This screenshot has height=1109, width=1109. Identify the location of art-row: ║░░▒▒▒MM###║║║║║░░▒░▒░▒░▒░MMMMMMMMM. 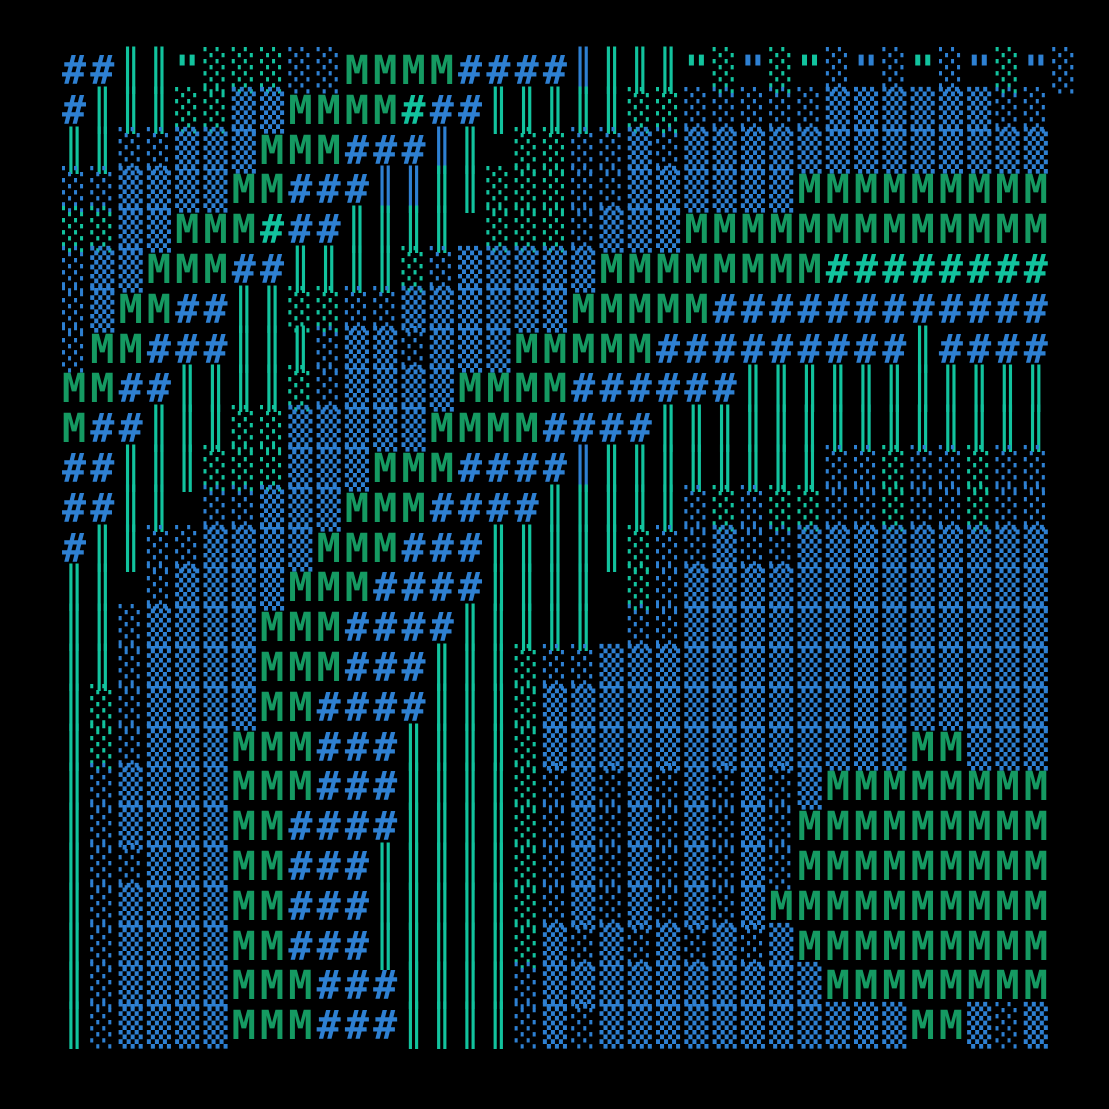
(571, 867).